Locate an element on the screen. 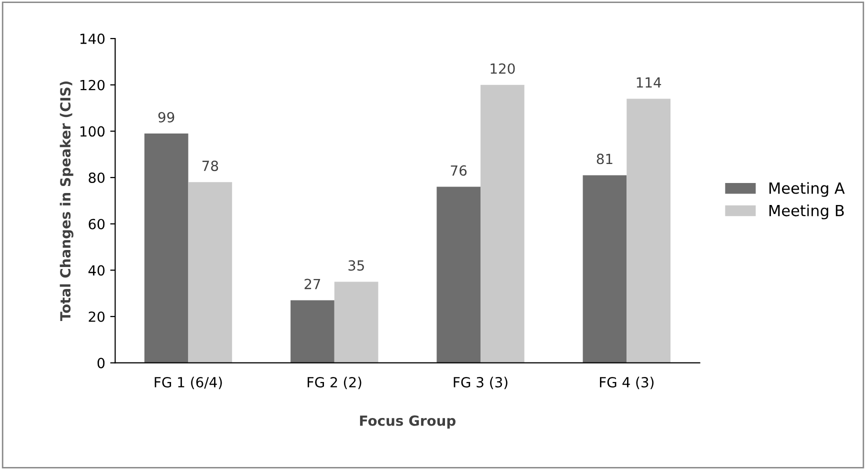  y-tick-label: 140 is located at coordinates (92, 39).